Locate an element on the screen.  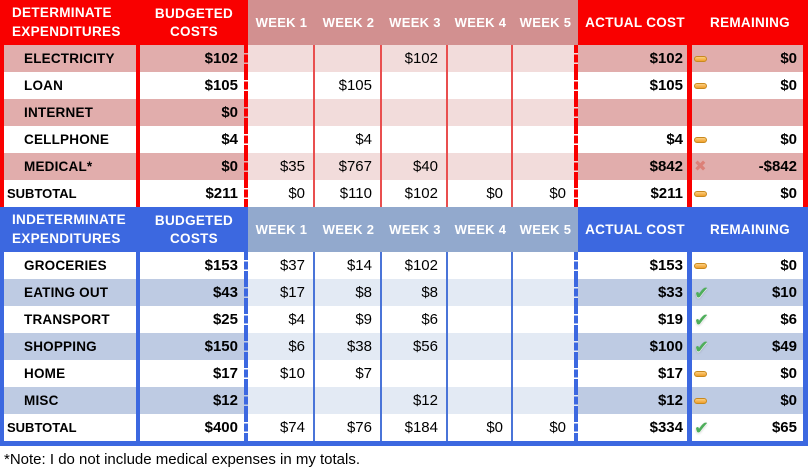
week-3-cell: $40 is located at coordinates (415, 166).